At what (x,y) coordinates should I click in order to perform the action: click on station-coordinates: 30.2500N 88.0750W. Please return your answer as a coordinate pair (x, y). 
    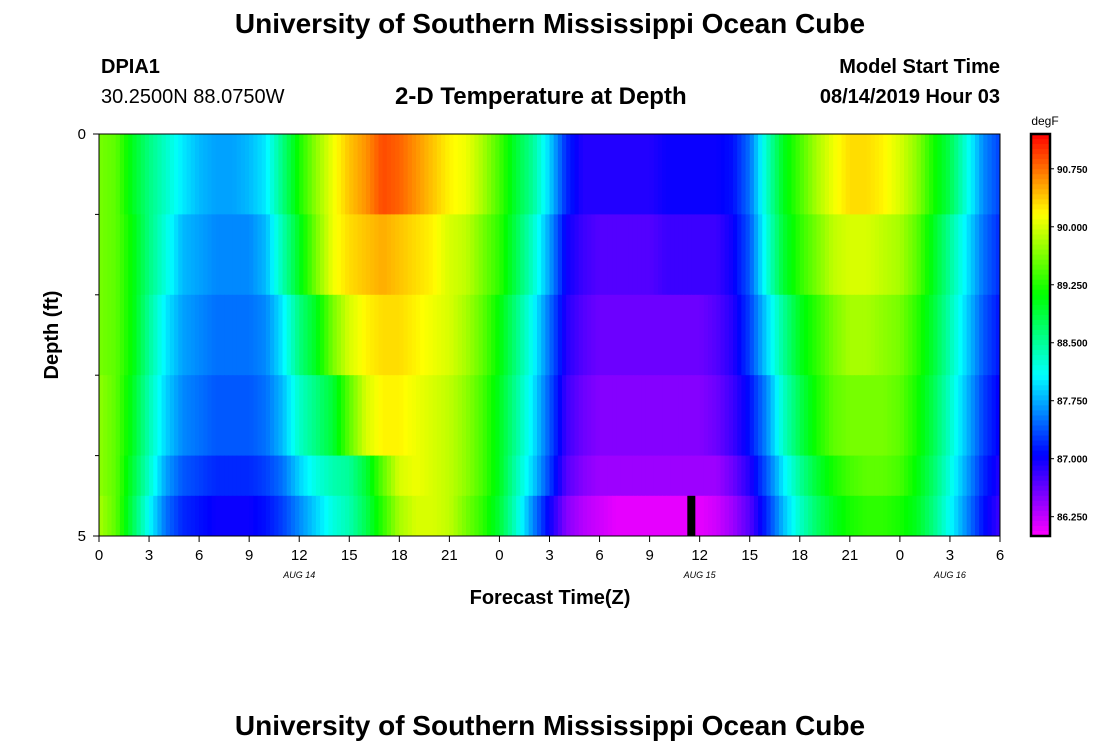
    Looking at the image, I should click on (193, 97).